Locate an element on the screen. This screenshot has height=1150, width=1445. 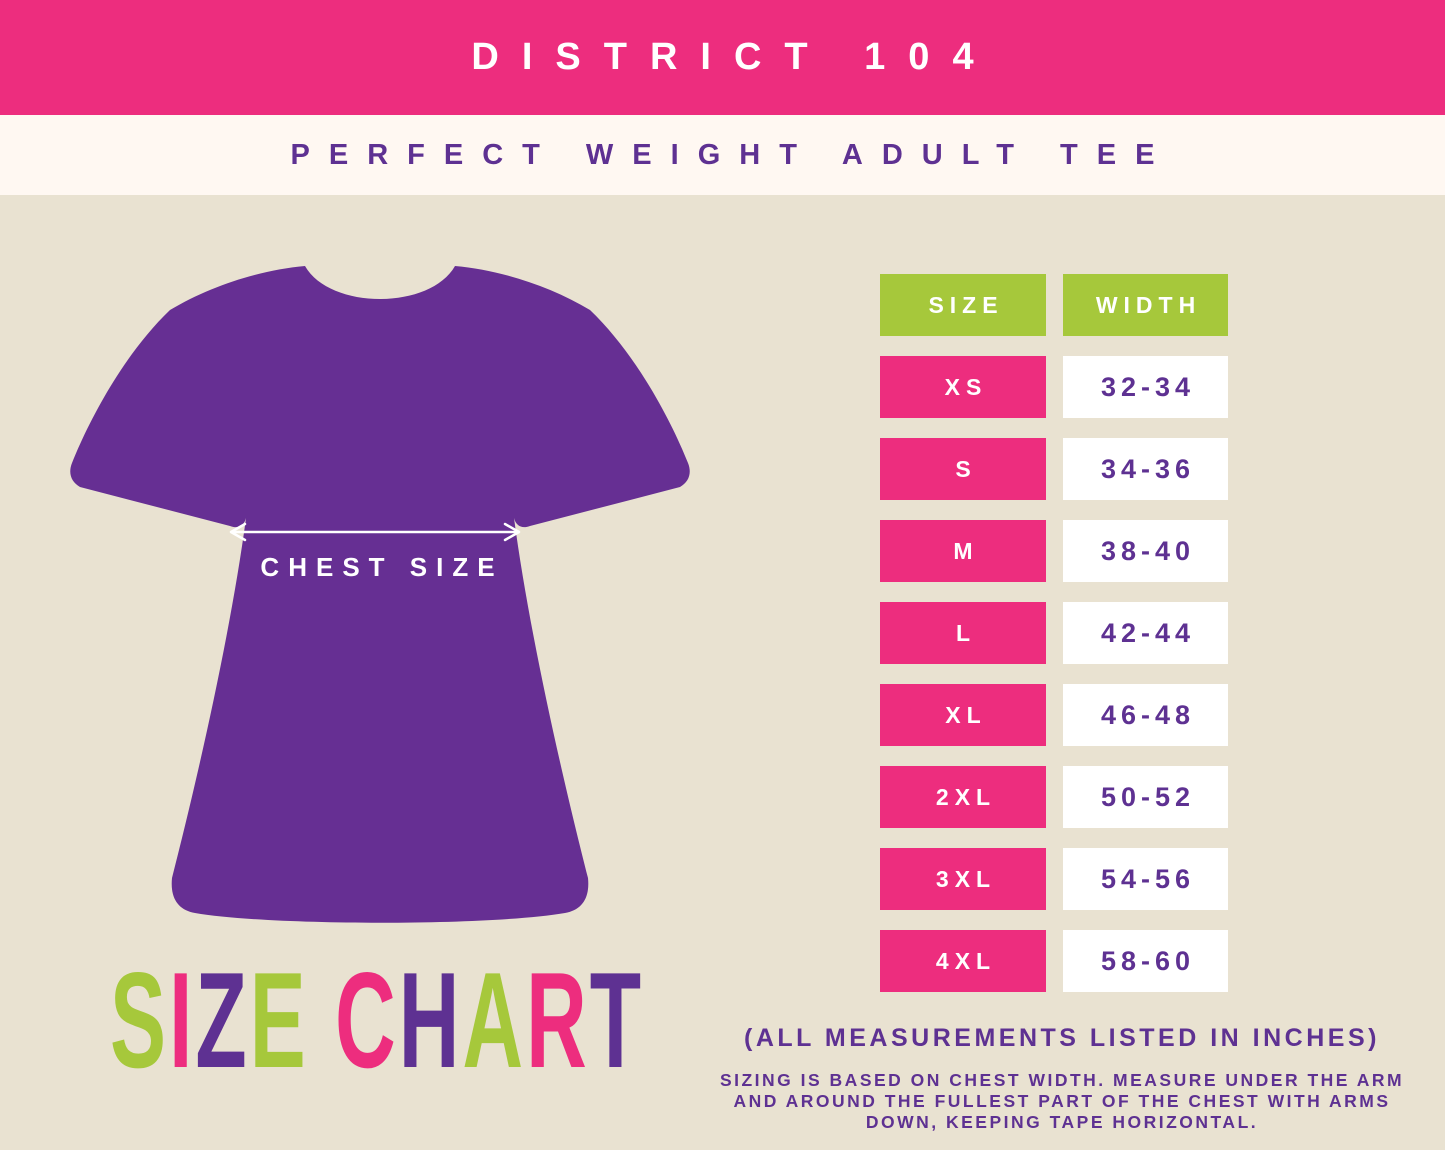
width-cell: 46-48 is located at coordinates (1145, 715).